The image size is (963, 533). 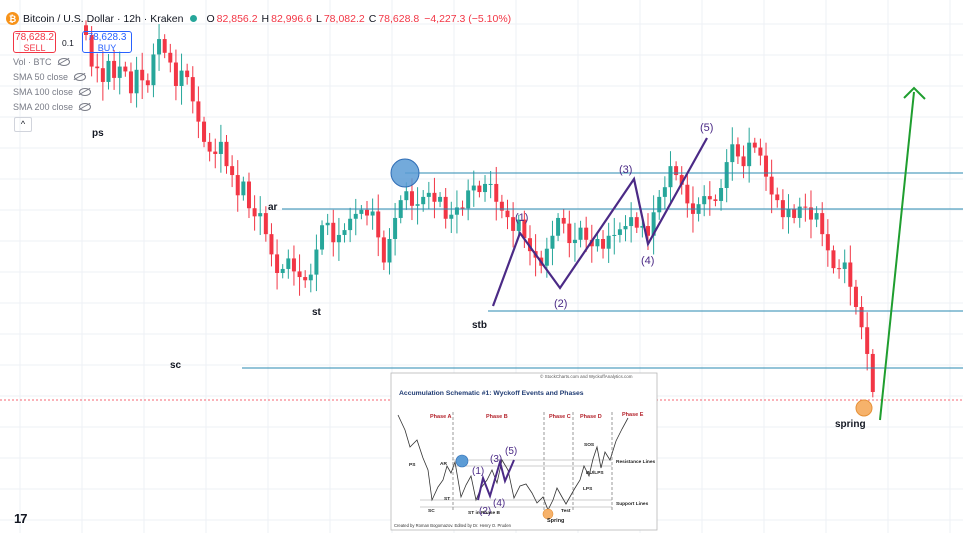 What do you see at coordinates (595, 473) in the screenshot?
I see `inset-event-bu-lps: BU/LPS` at bounding box center [595, 473].